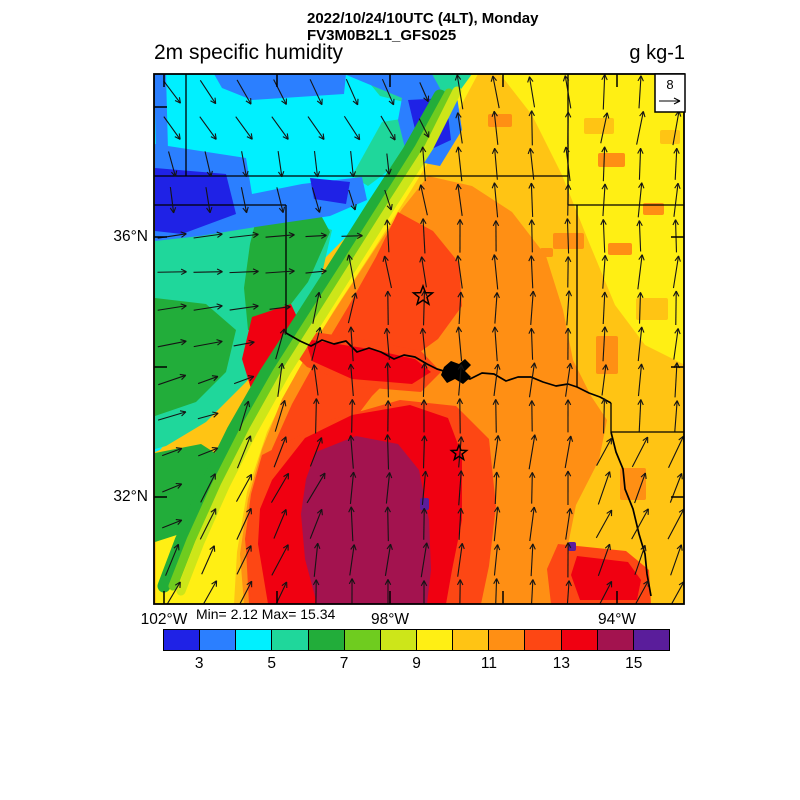 This screenshot has height=800, width=800. What do you see at coordinates (382, 35) in the screenshot?
I see `model-run-title: FV3M0B2L1_GFS025` at bounding box center [382, 35].